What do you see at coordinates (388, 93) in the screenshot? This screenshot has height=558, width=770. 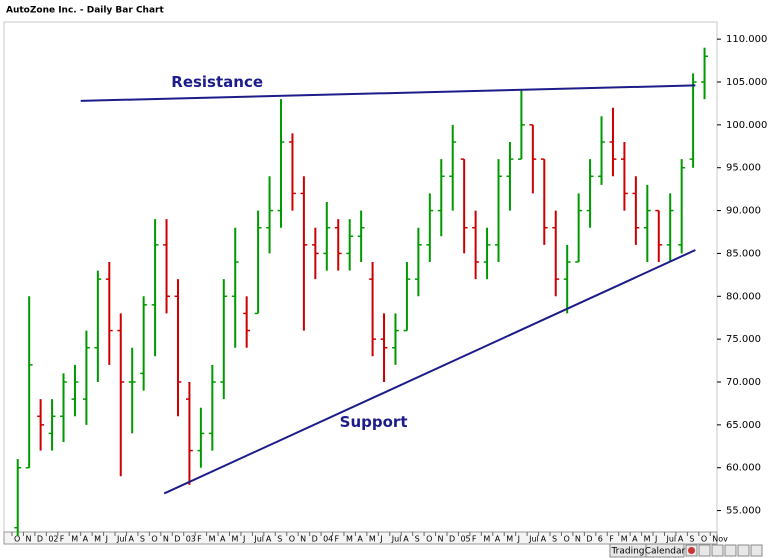 I see `trendline` at bounding box center [388, 93].